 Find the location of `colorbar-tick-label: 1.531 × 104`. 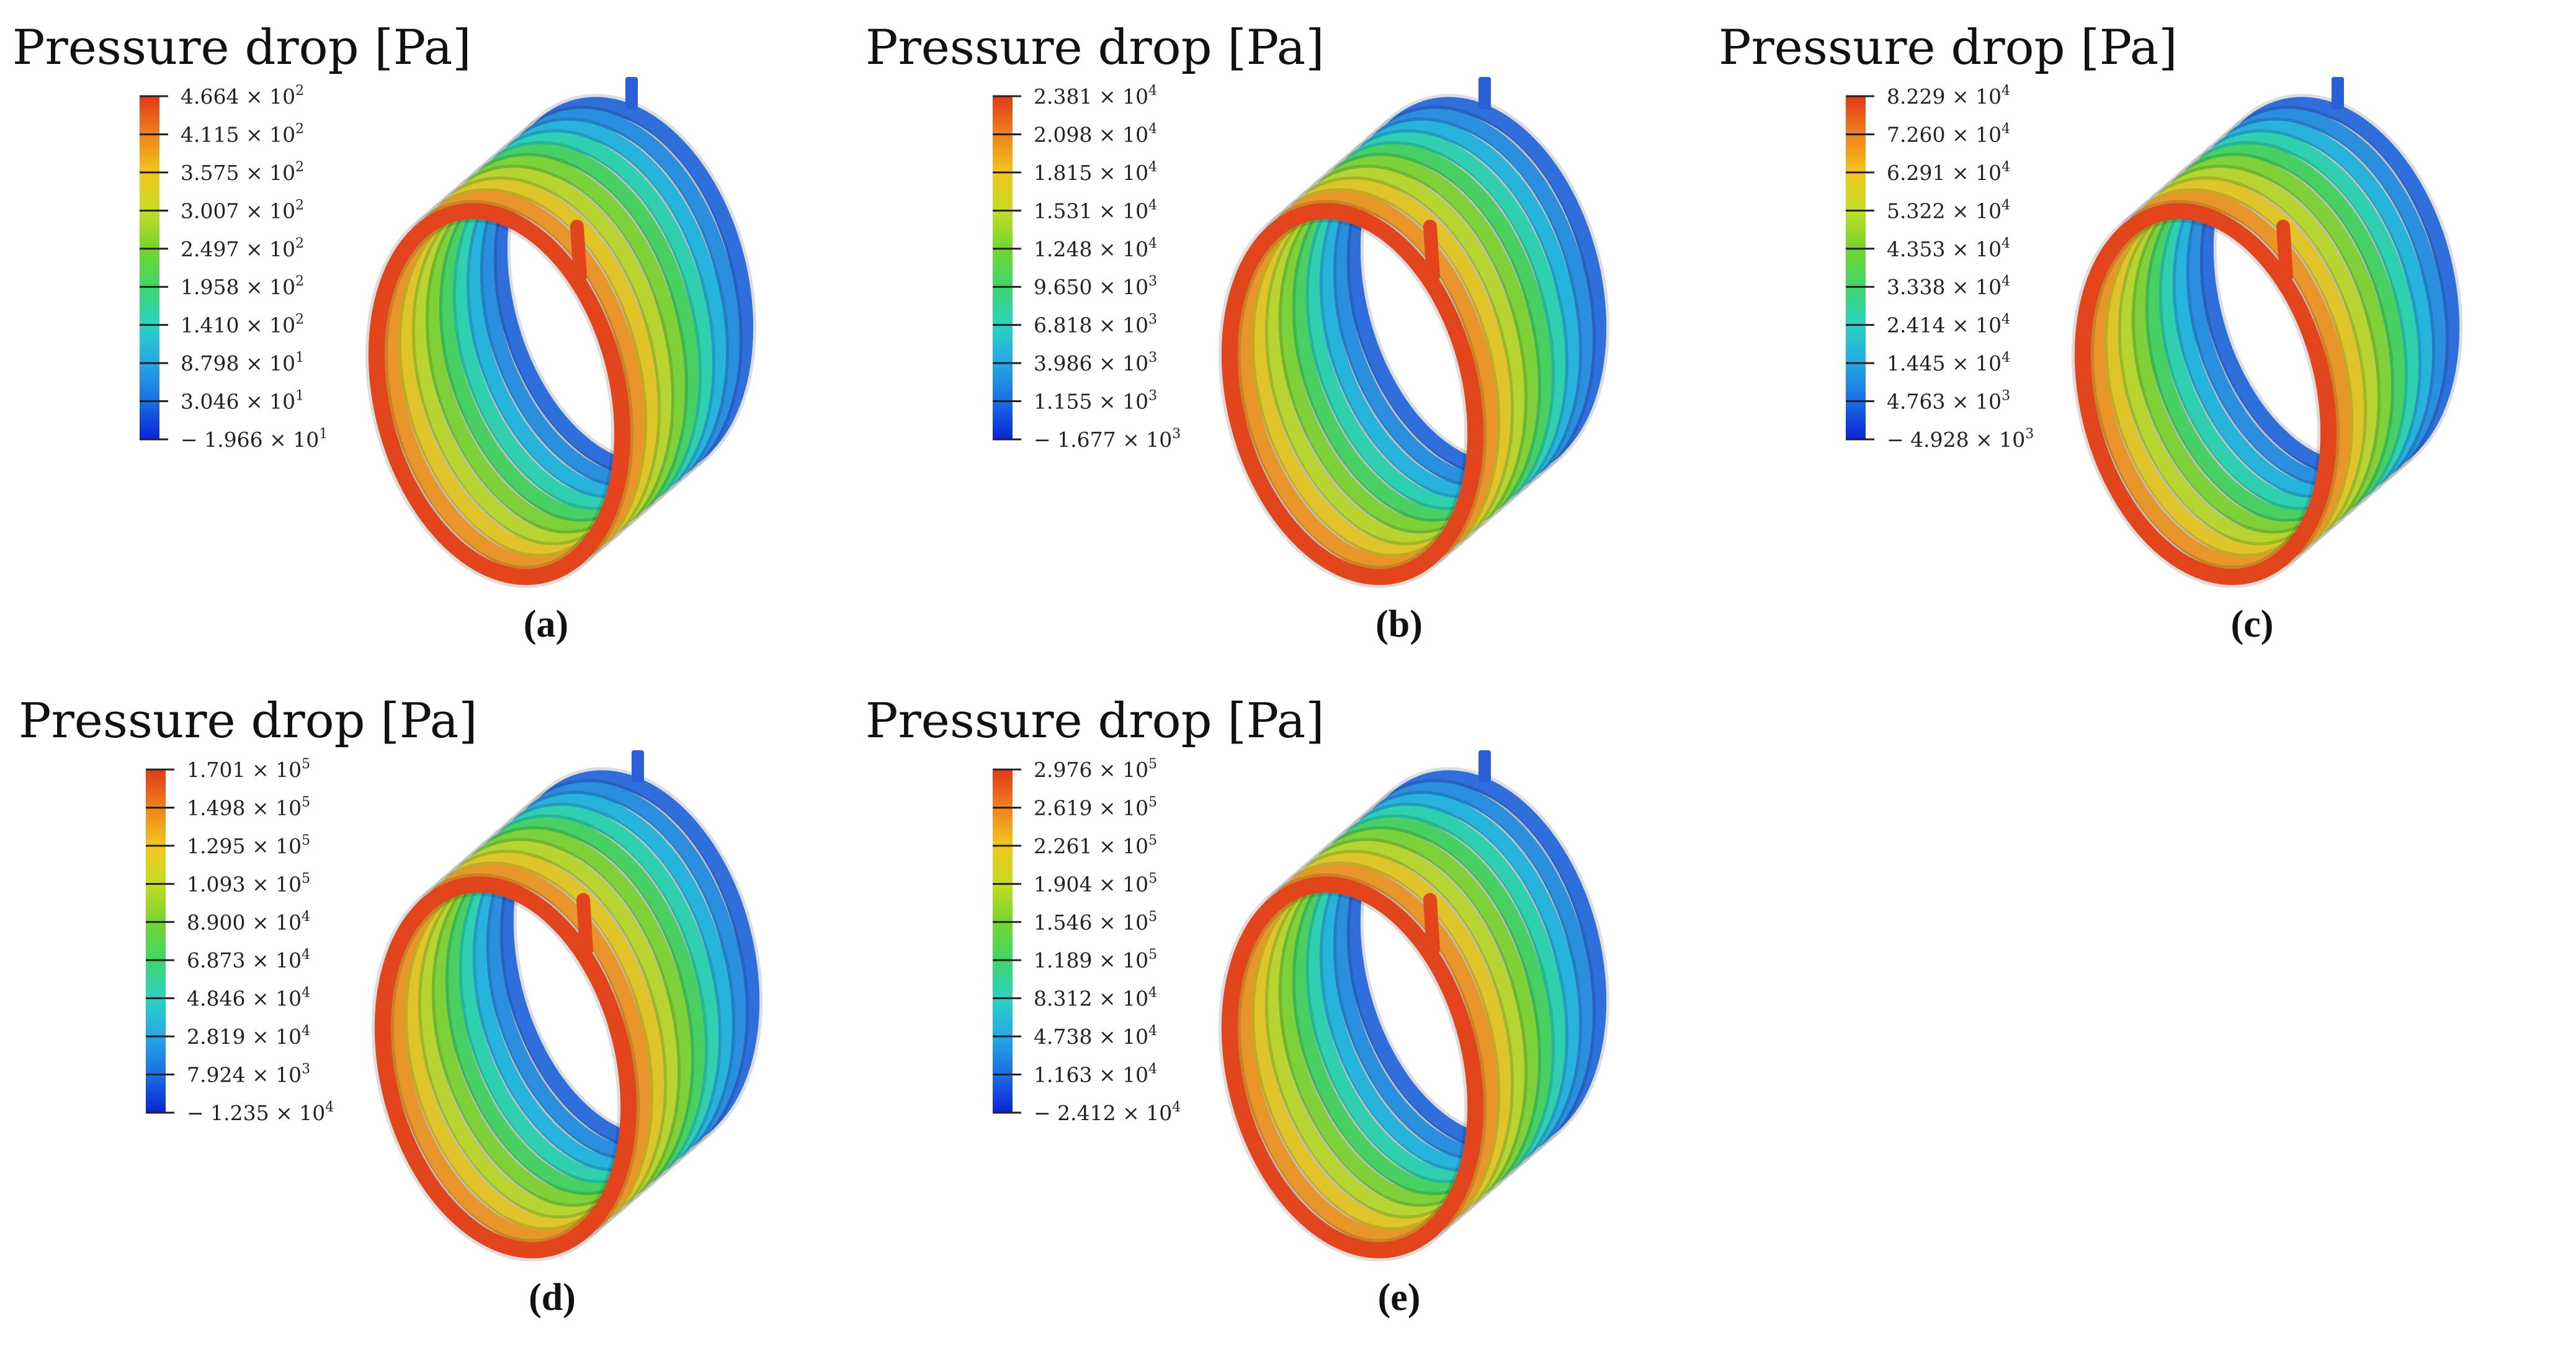

colorbar-tick-label: 1.531 × 104 is located at coordinates (1095, 210).